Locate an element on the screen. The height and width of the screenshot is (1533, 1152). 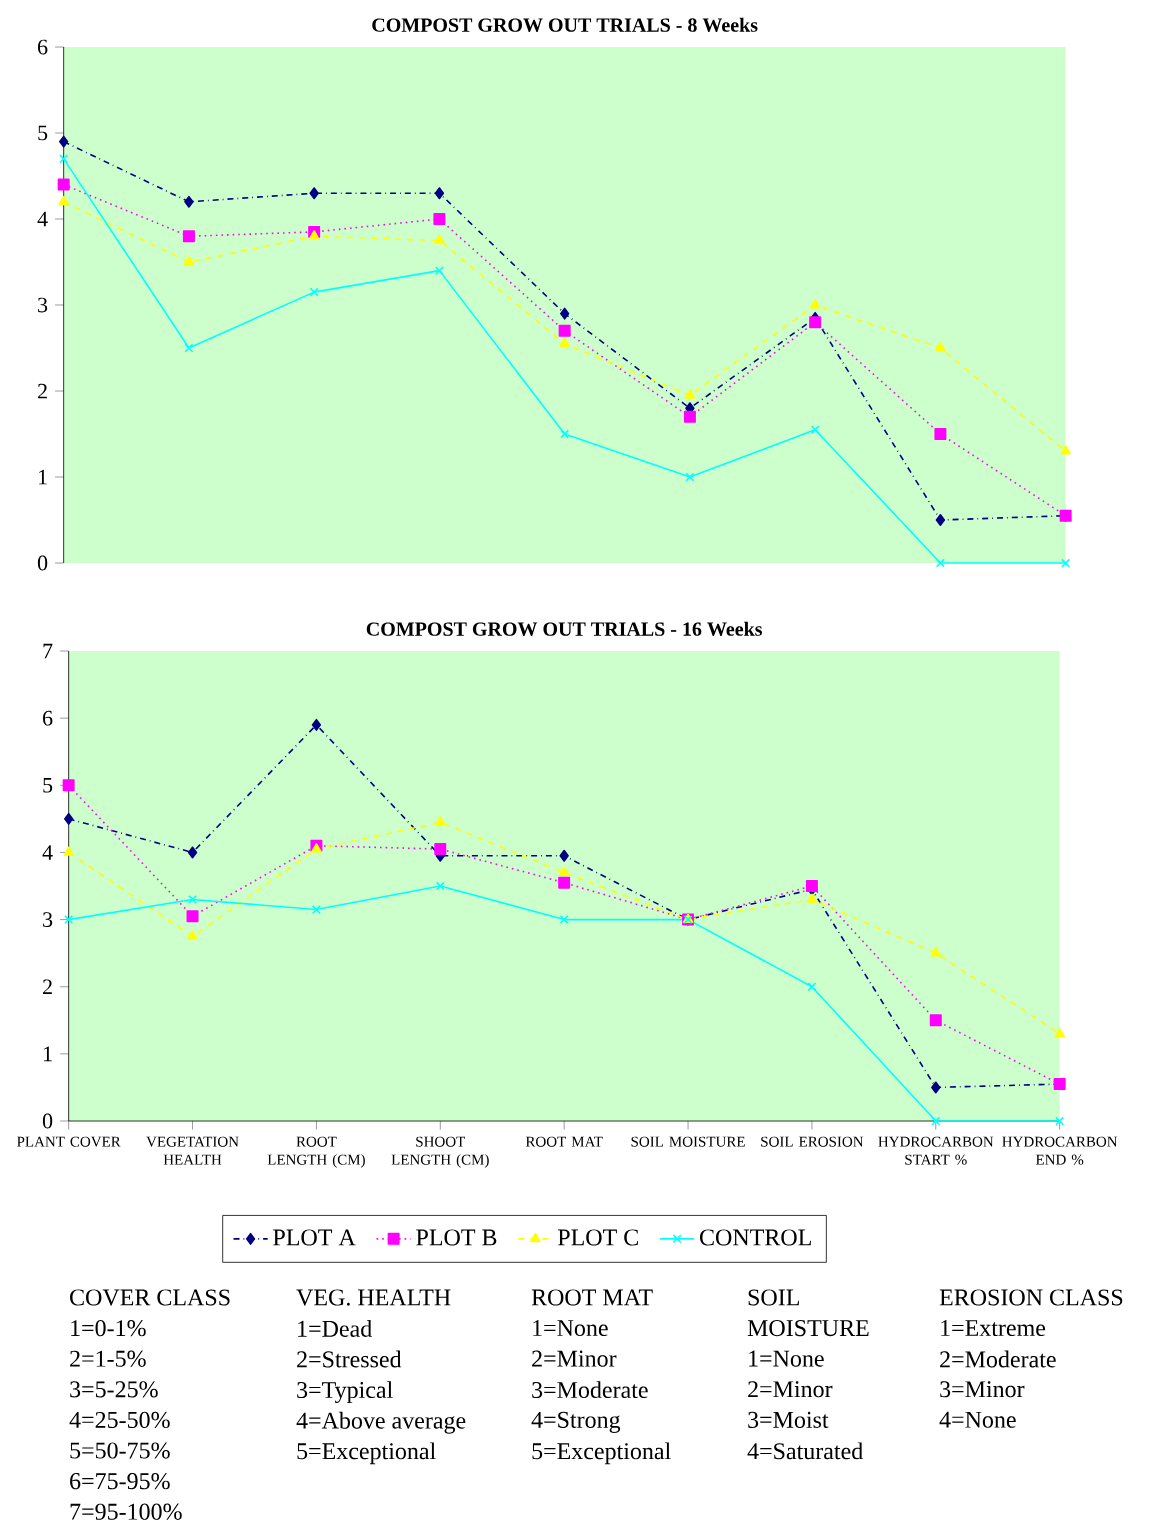
text: 4=Strong is located at coordinates (576, 1422).